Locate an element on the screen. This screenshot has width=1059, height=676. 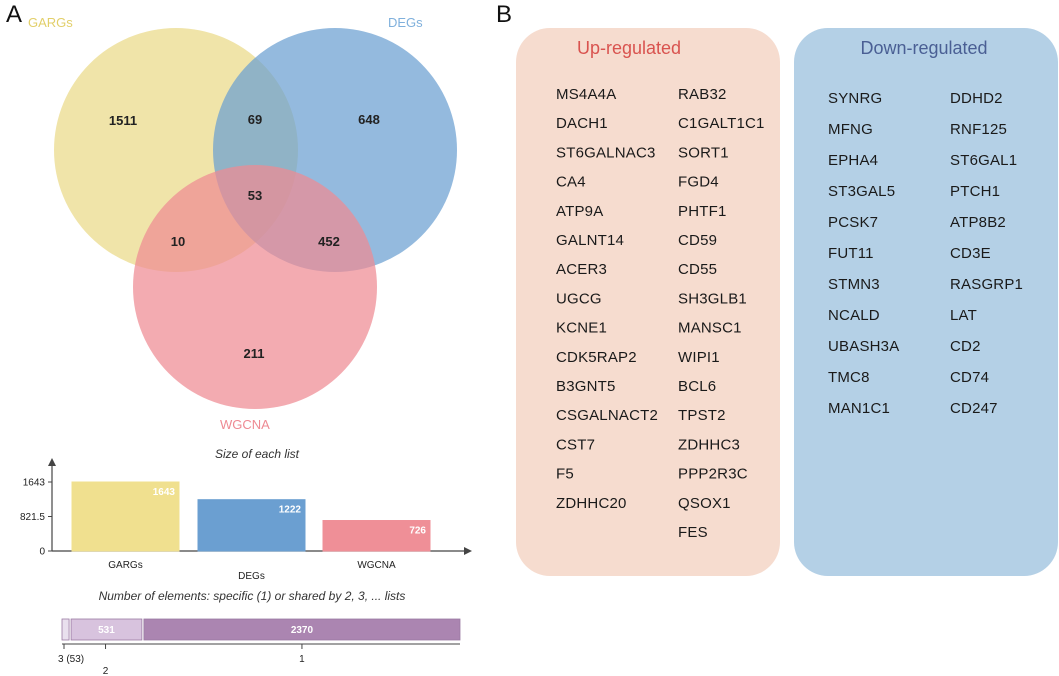
shared-segment-value-label: 531 is located at coordinates (106, 630).